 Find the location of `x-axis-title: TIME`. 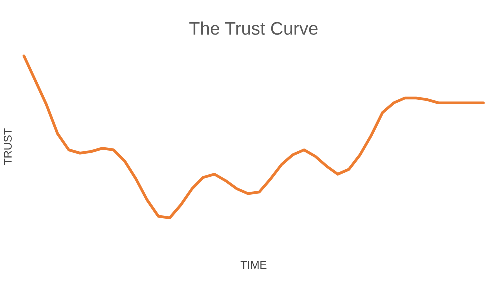

x-axis-title: TIME is located at coordinates (253, 265).